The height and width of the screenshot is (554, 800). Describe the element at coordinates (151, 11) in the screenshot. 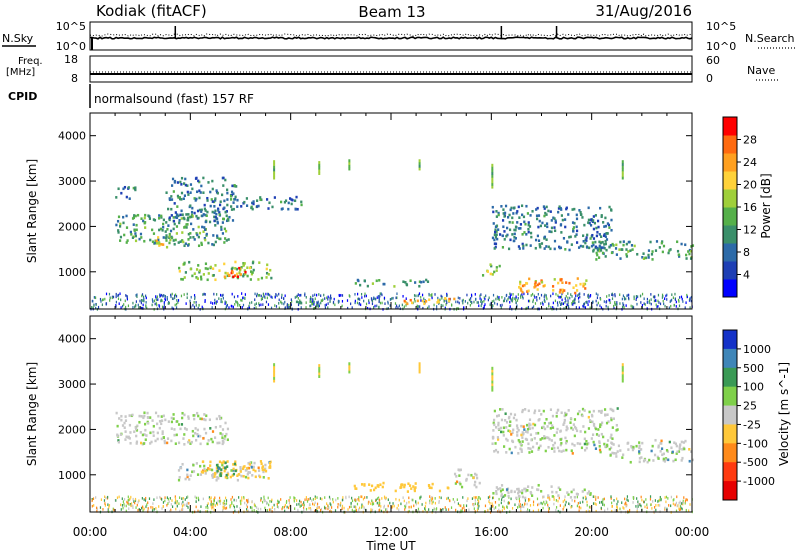

I see `station-title: Kodiak (fitACF)` at that location.